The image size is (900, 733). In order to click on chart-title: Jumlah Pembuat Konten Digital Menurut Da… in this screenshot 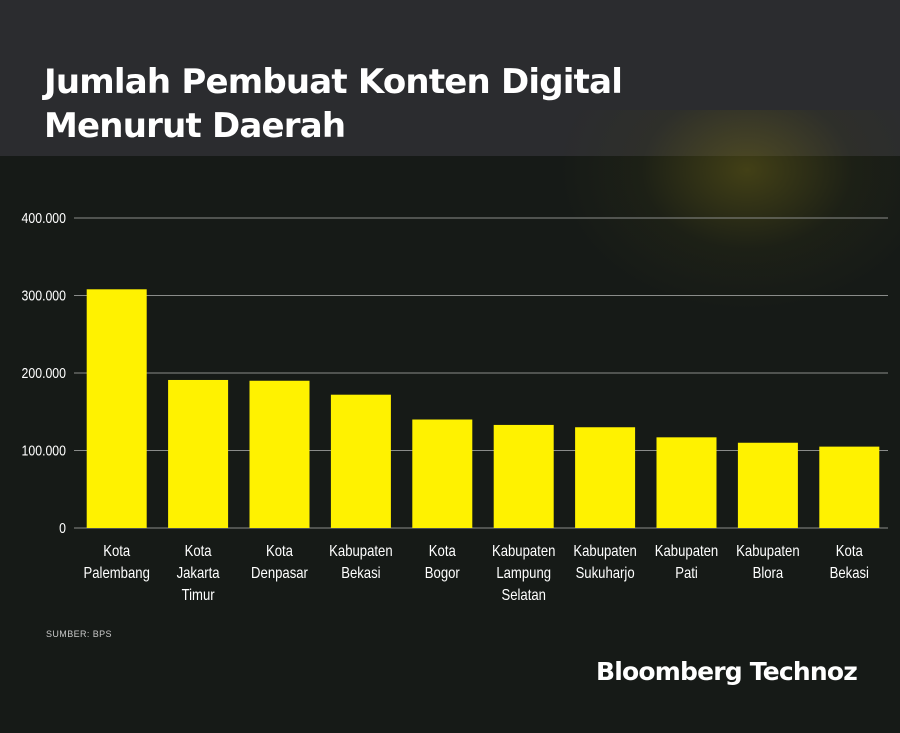, I will do `click(394, 104)`.